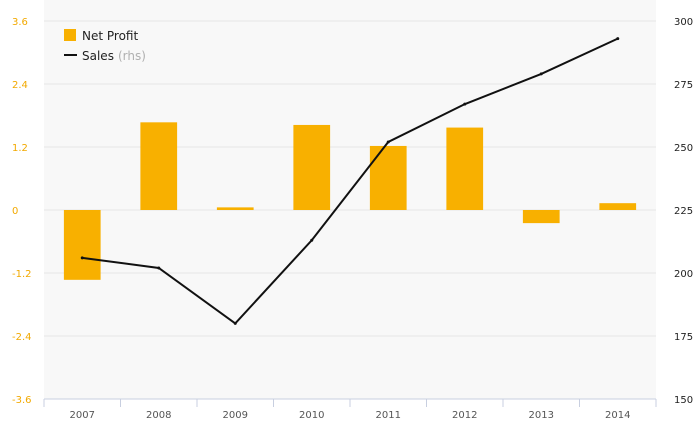 Image resolution: width=700 pixels, height=433 pixels. I want to click on left-y-tick-label: 0, so click(15, 211).